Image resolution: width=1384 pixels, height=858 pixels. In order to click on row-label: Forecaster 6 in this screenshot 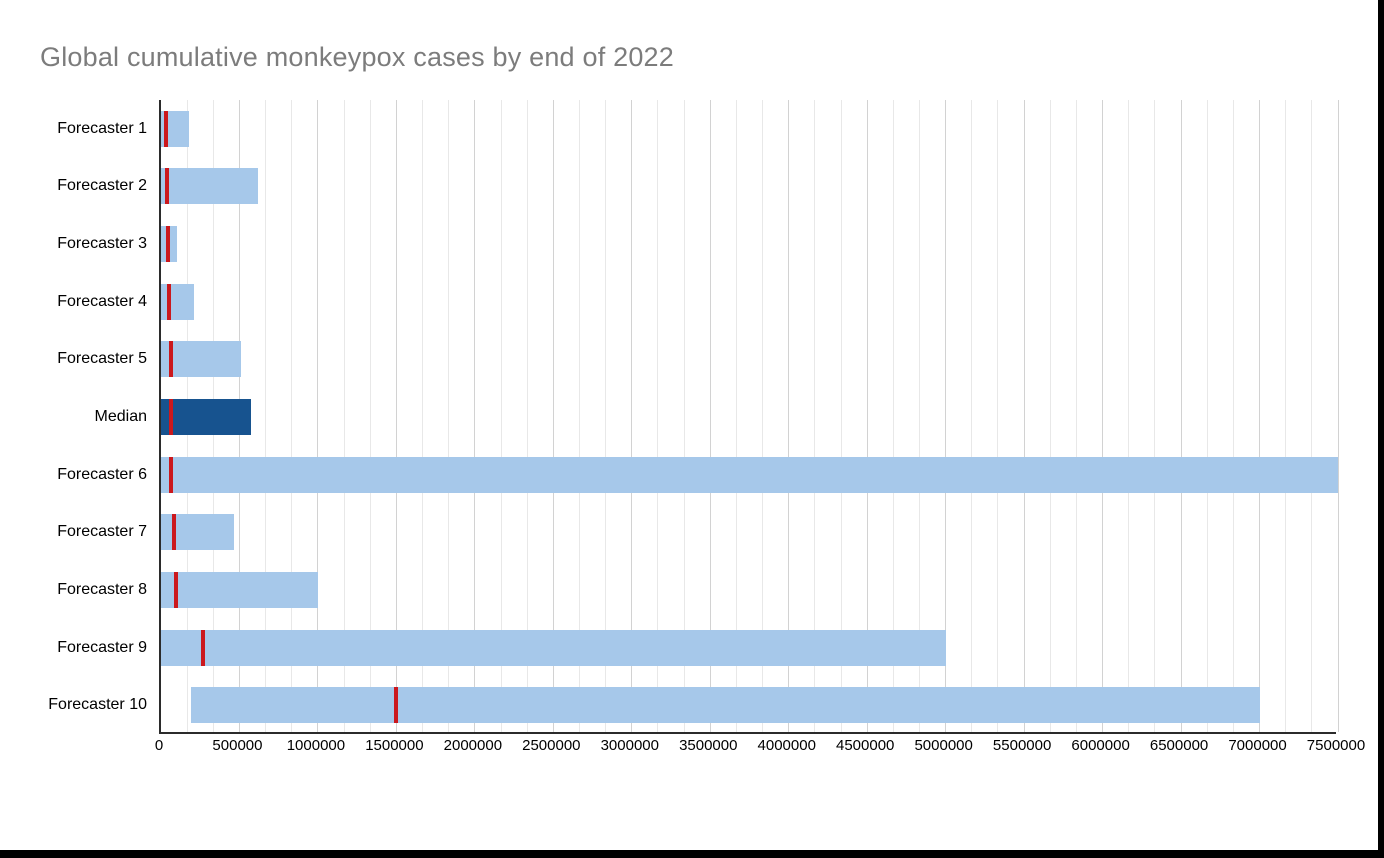, I will do `click(102, 474)`.